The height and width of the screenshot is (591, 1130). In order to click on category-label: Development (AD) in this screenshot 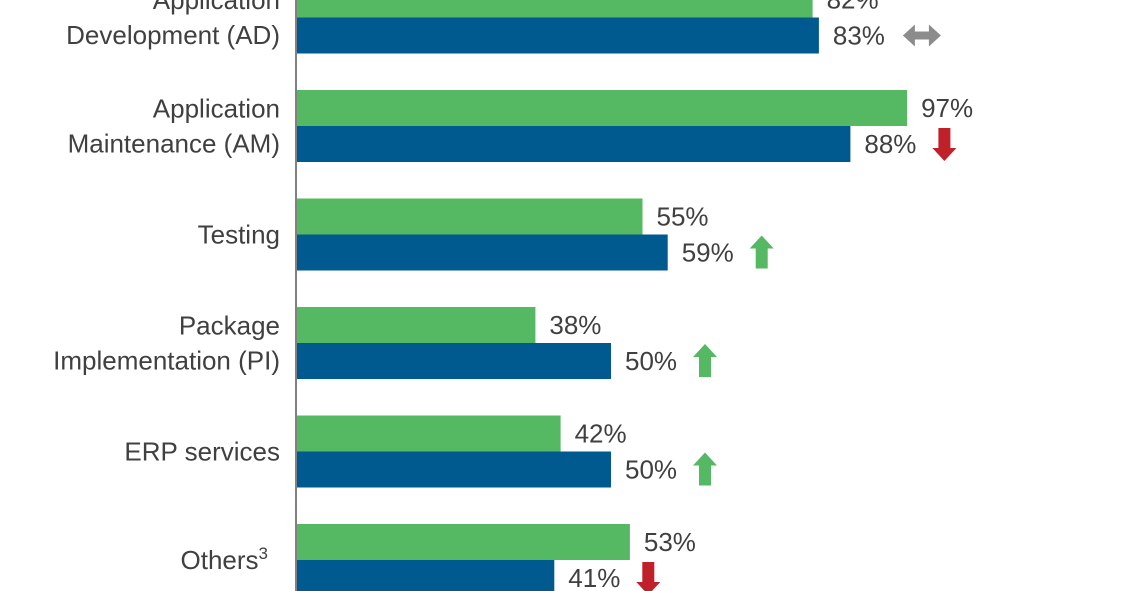, I will do `click(173, 35)`.